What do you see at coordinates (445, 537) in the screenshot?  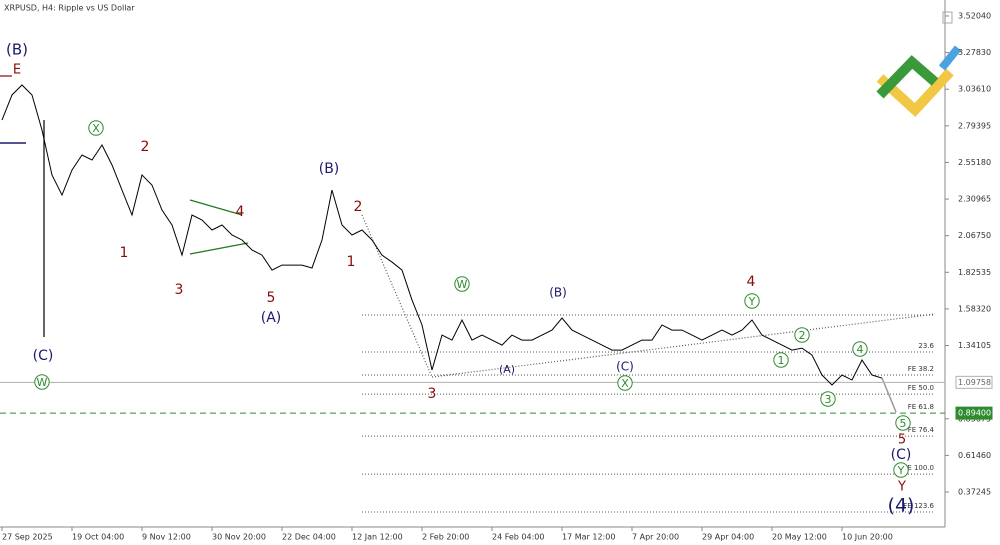 I see `x-tick-label: 2 Feb 20:00` at bounding box center [445, 537].